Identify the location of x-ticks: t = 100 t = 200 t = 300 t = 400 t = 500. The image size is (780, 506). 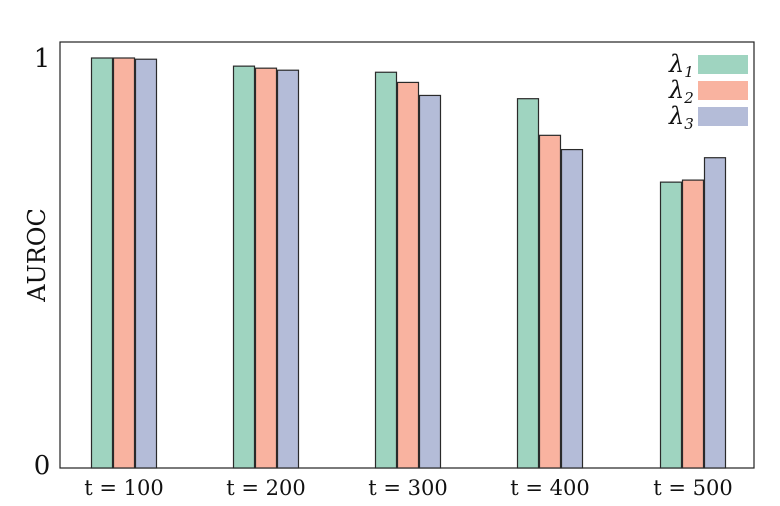
(408, 488).